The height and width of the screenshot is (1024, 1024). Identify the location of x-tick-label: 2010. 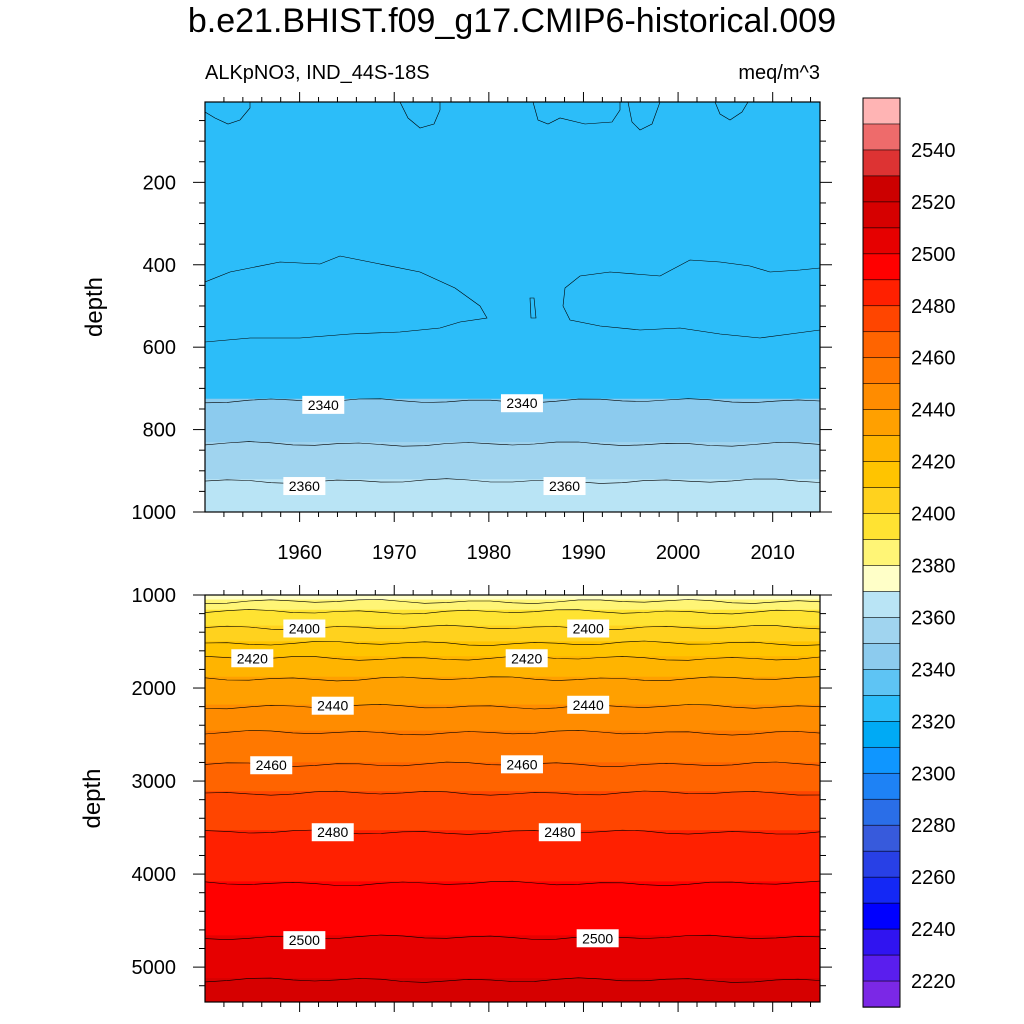
(772, 553).